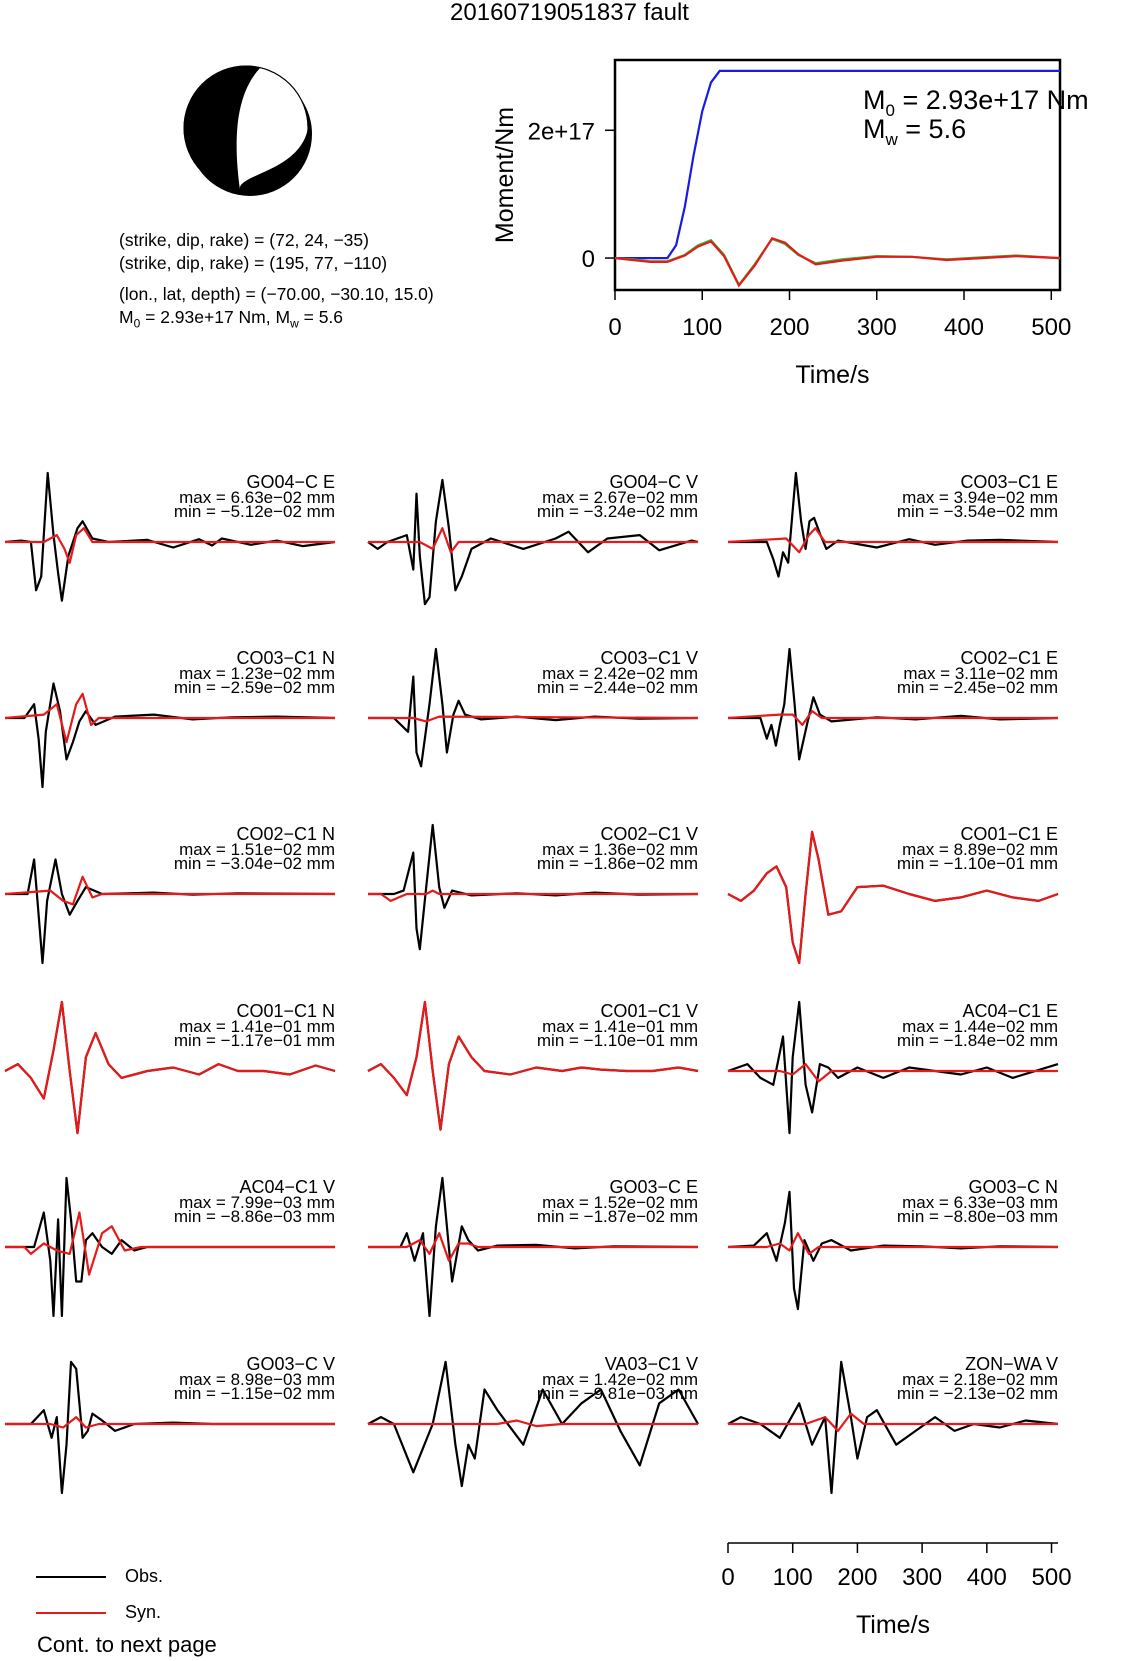  Describe the element at coordinates (877, 327) in the screenshot. I see `x-tick-label: 300` at that location.